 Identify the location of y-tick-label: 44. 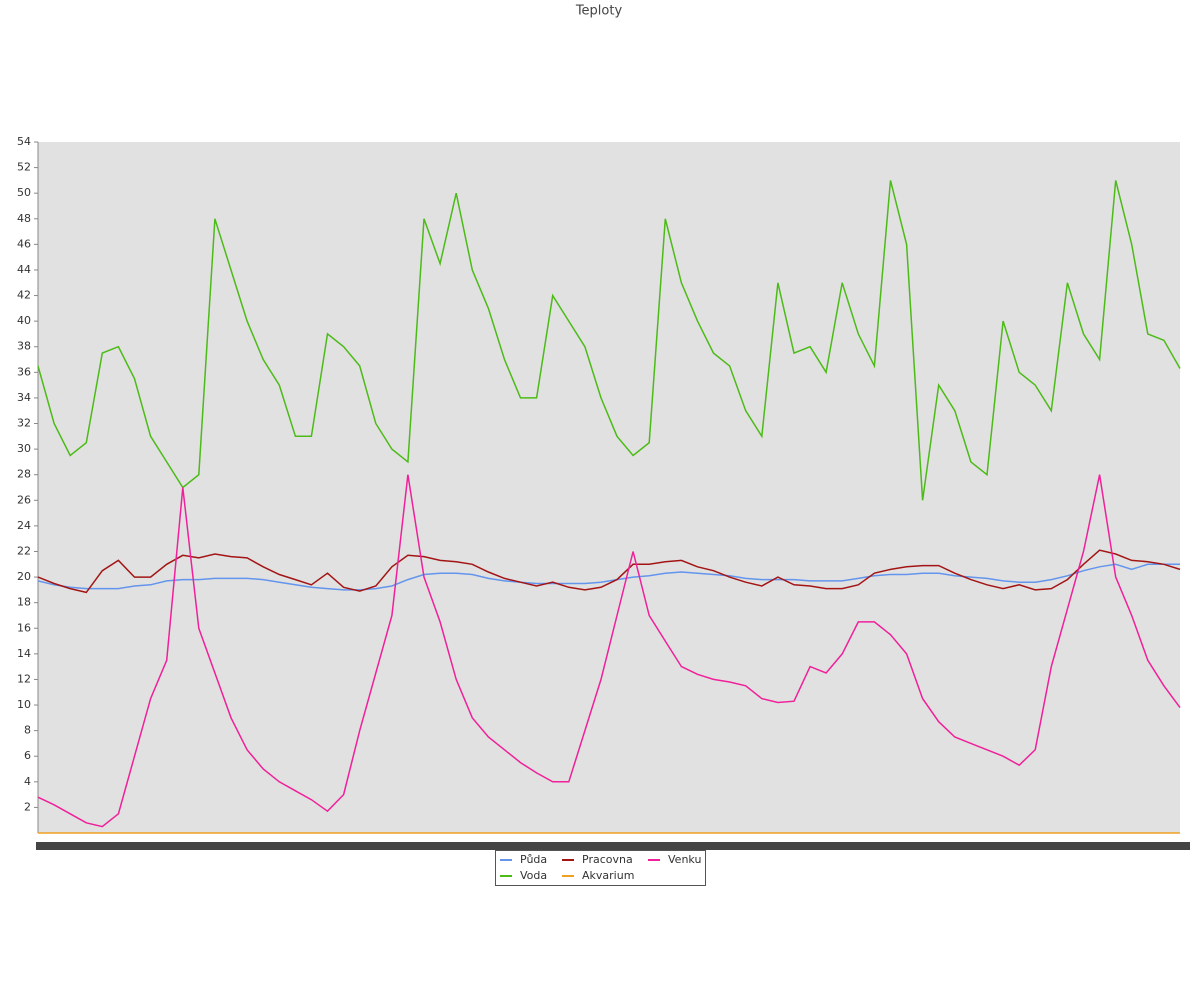
(24, 269).